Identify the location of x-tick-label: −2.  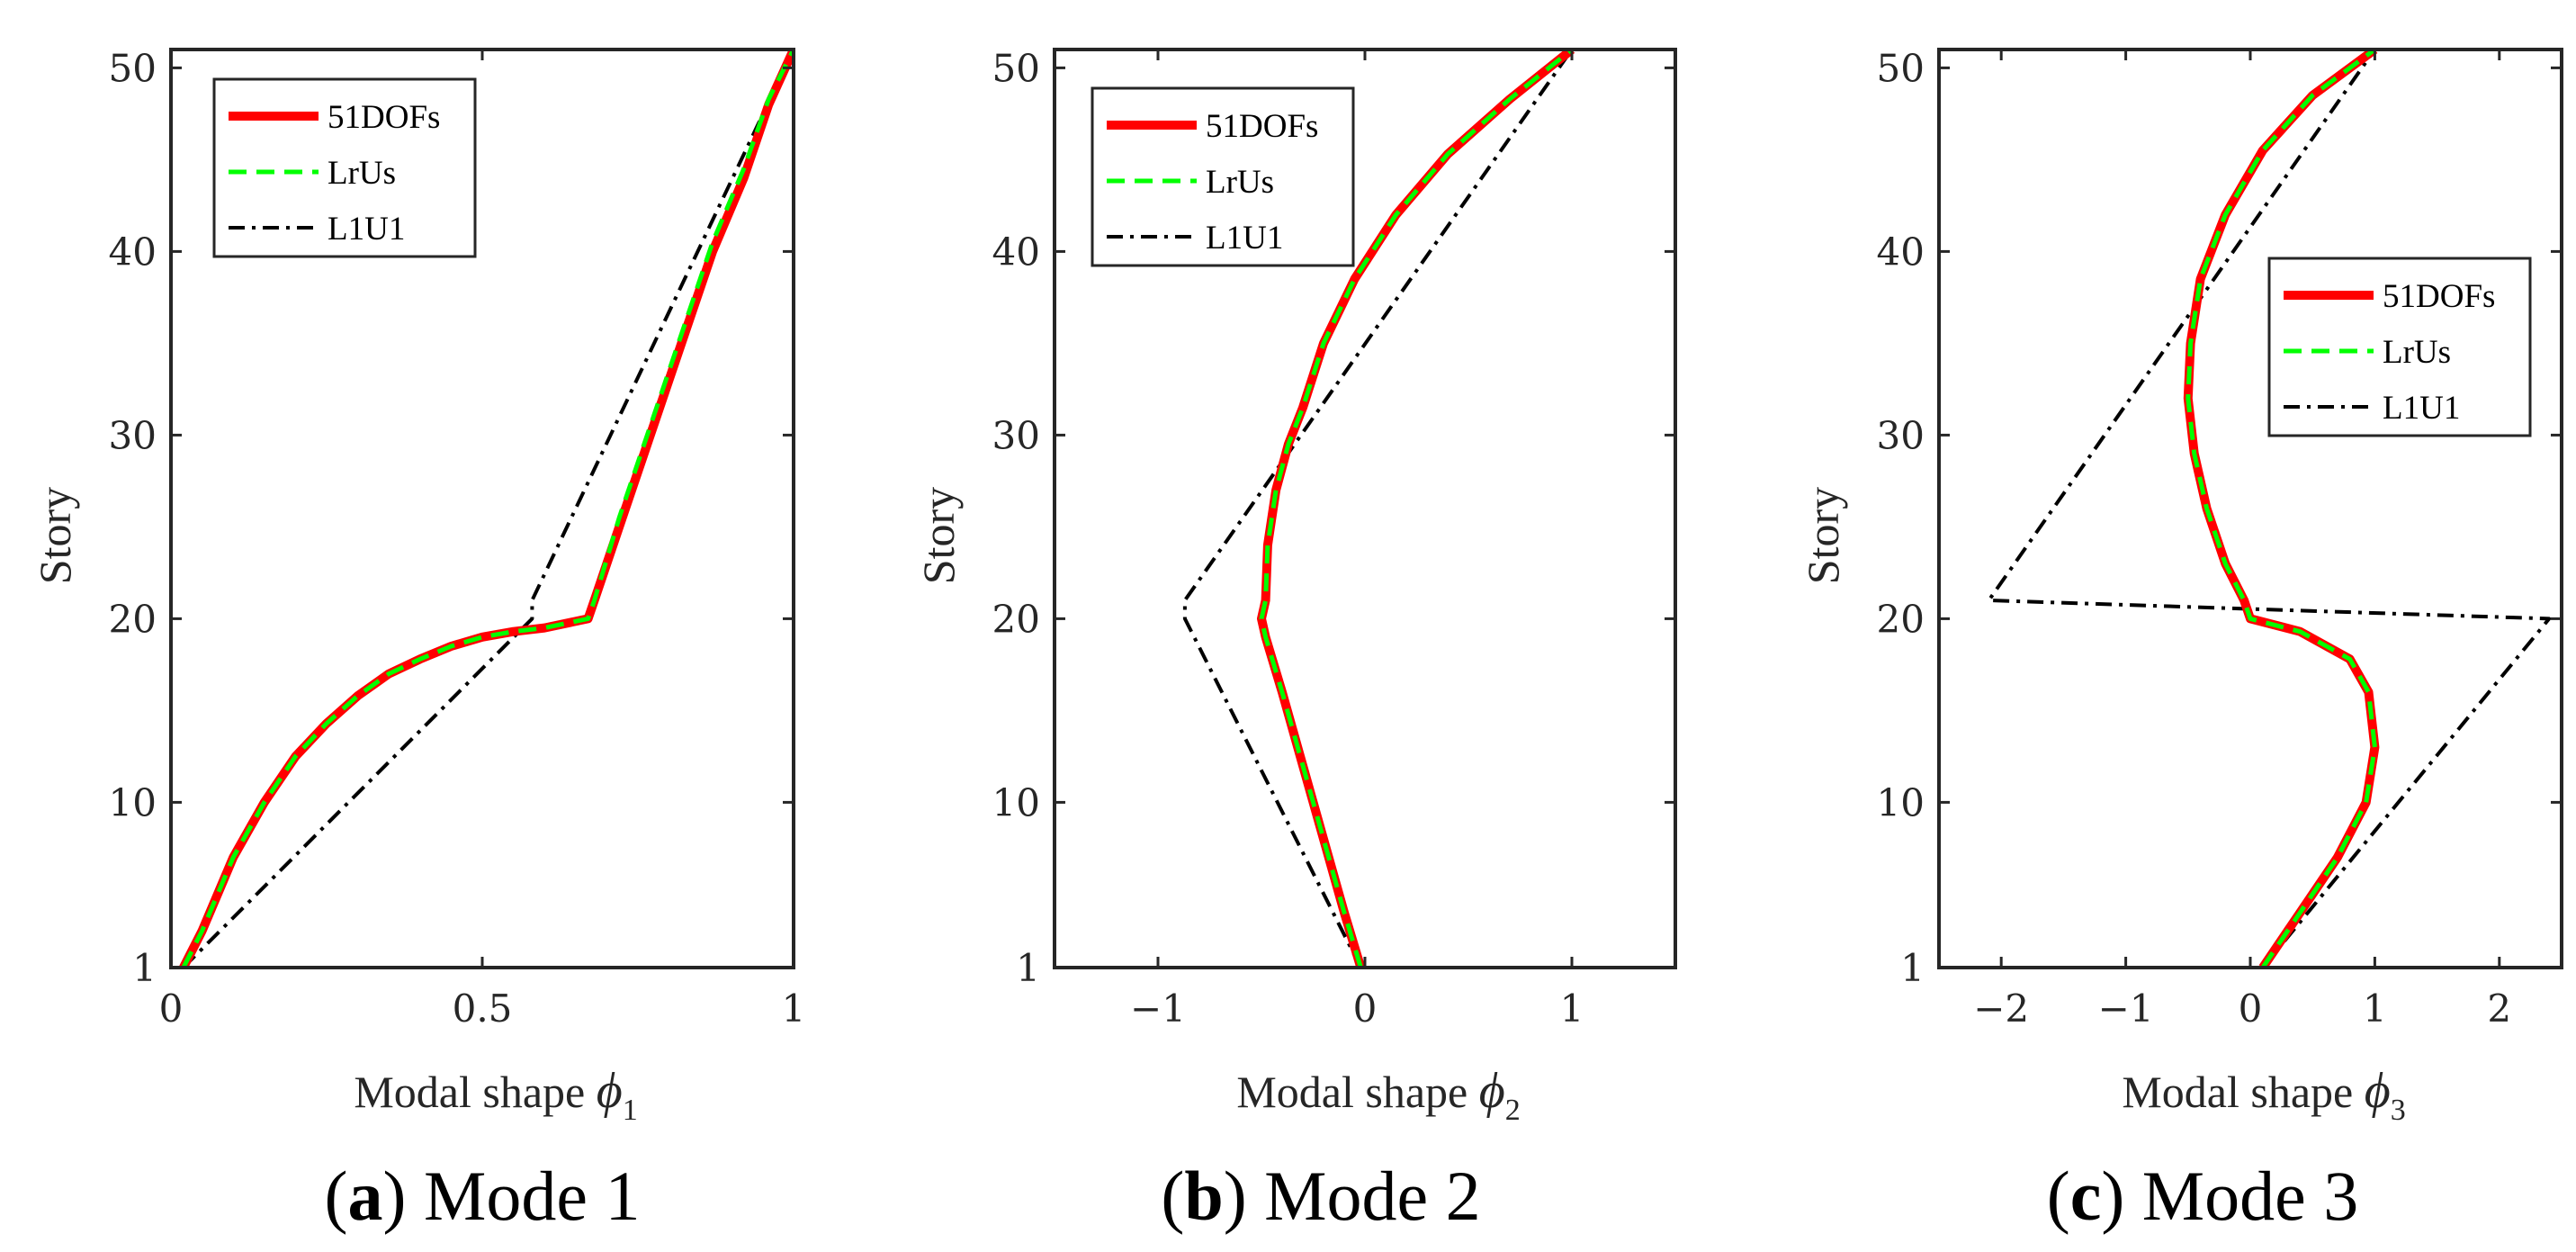
(2001, 1008).